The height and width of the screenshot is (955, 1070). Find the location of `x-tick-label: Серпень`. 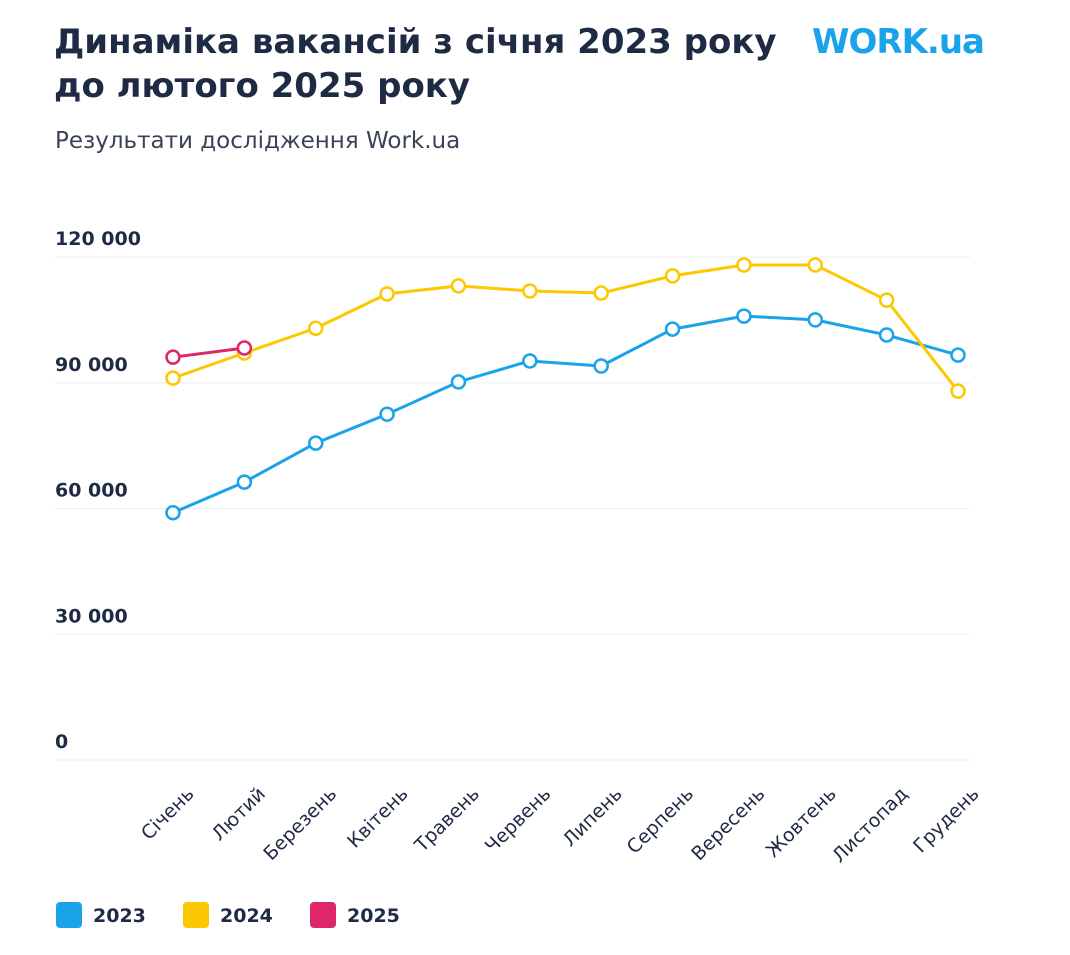

x-tick-label: Серпень is located at coordinates (660, 820).